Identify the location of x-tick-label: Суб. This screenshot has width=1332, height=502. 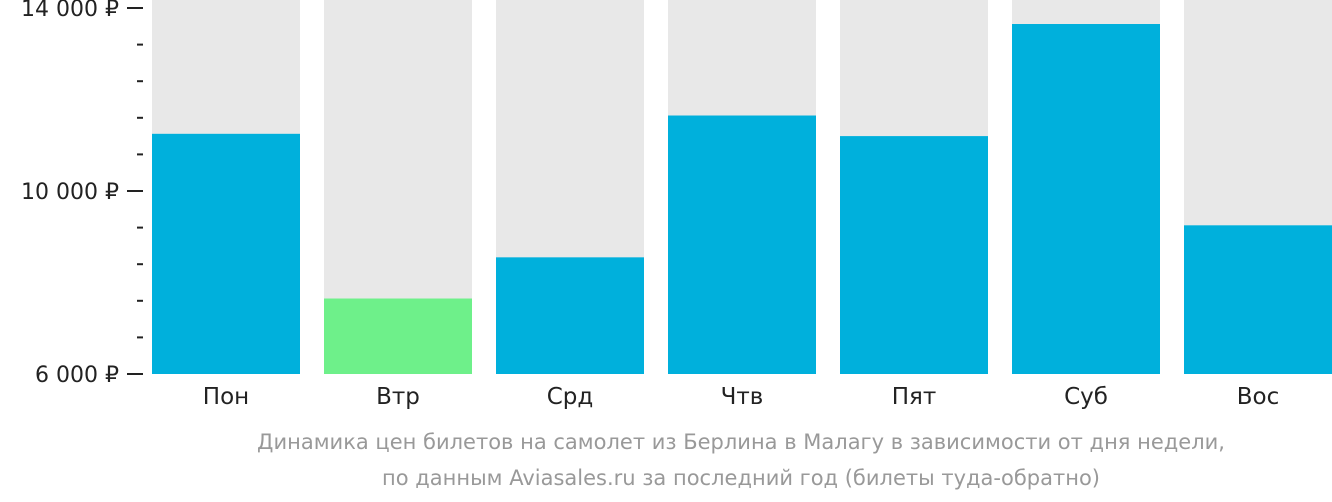
(1086, 397).